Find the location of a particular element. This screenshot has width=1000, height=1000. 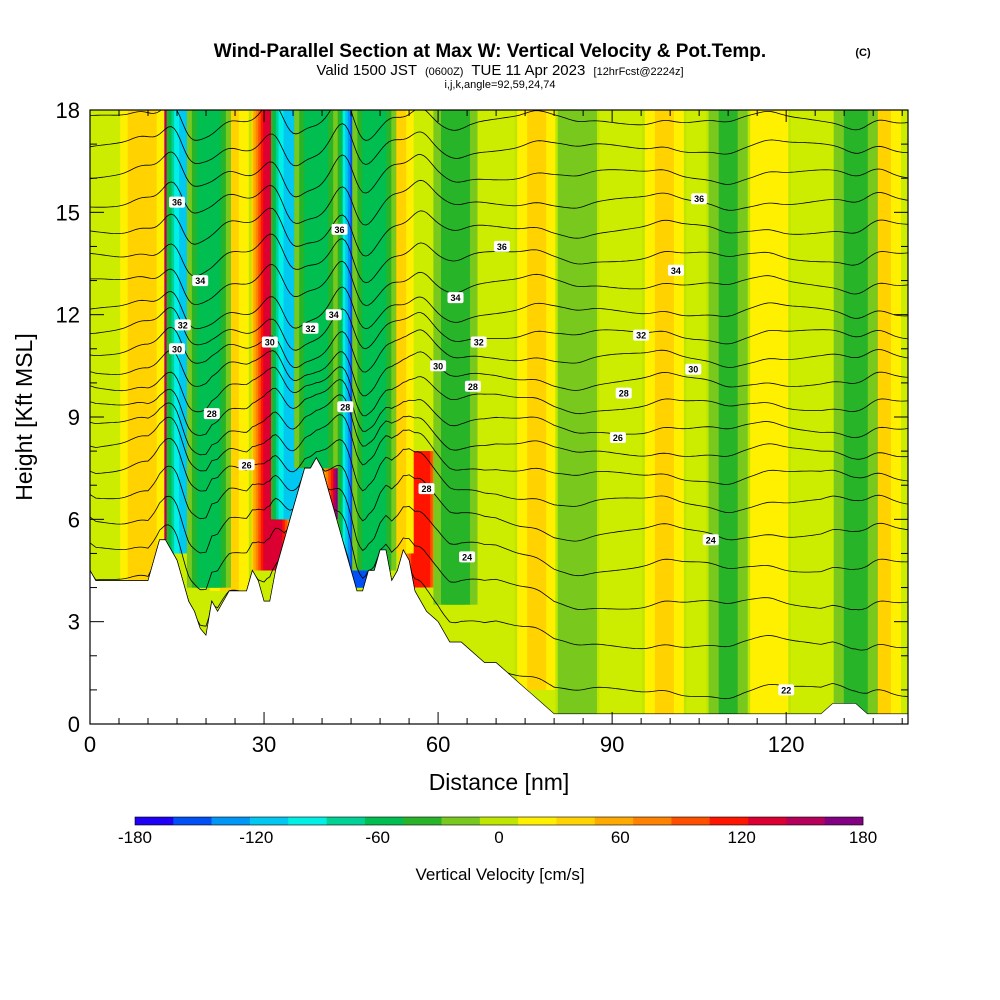

contour-label-text: 34 is located at coordinates (200, 281).